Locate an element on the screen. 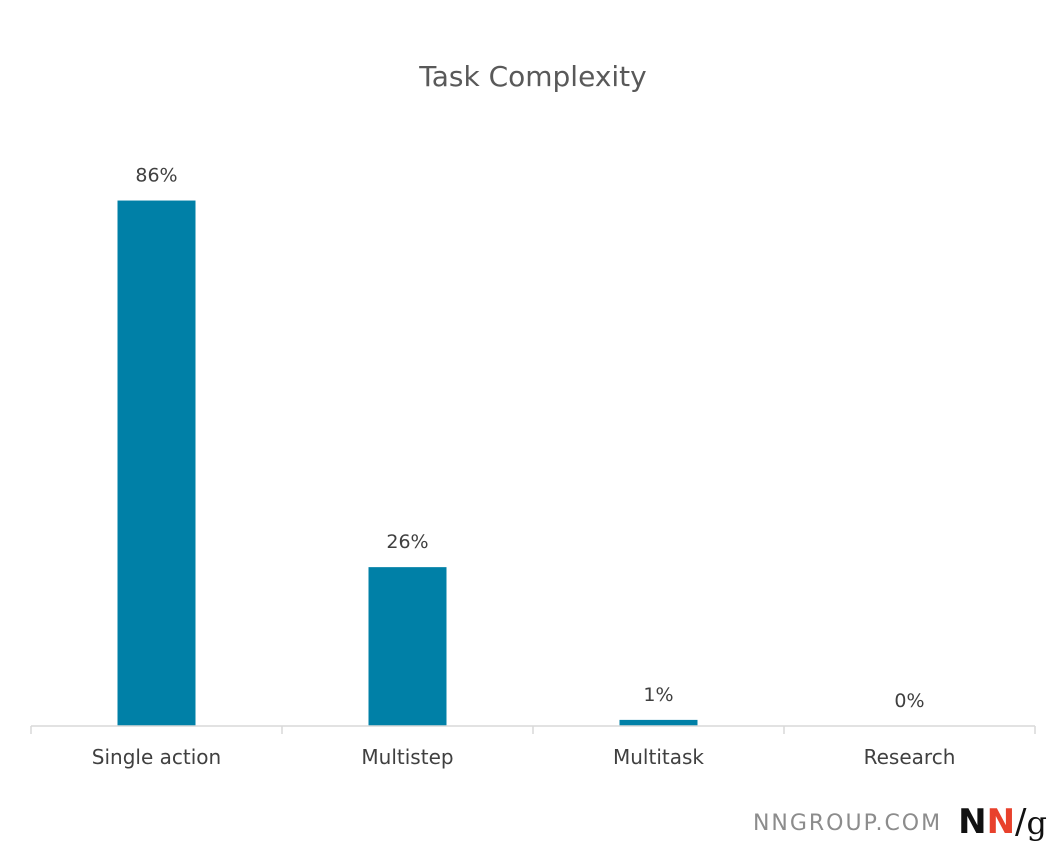 The width and height of the screenshot is (1061, 857). site-name: NNGROUP.COM is located at coordinates (847, 823).